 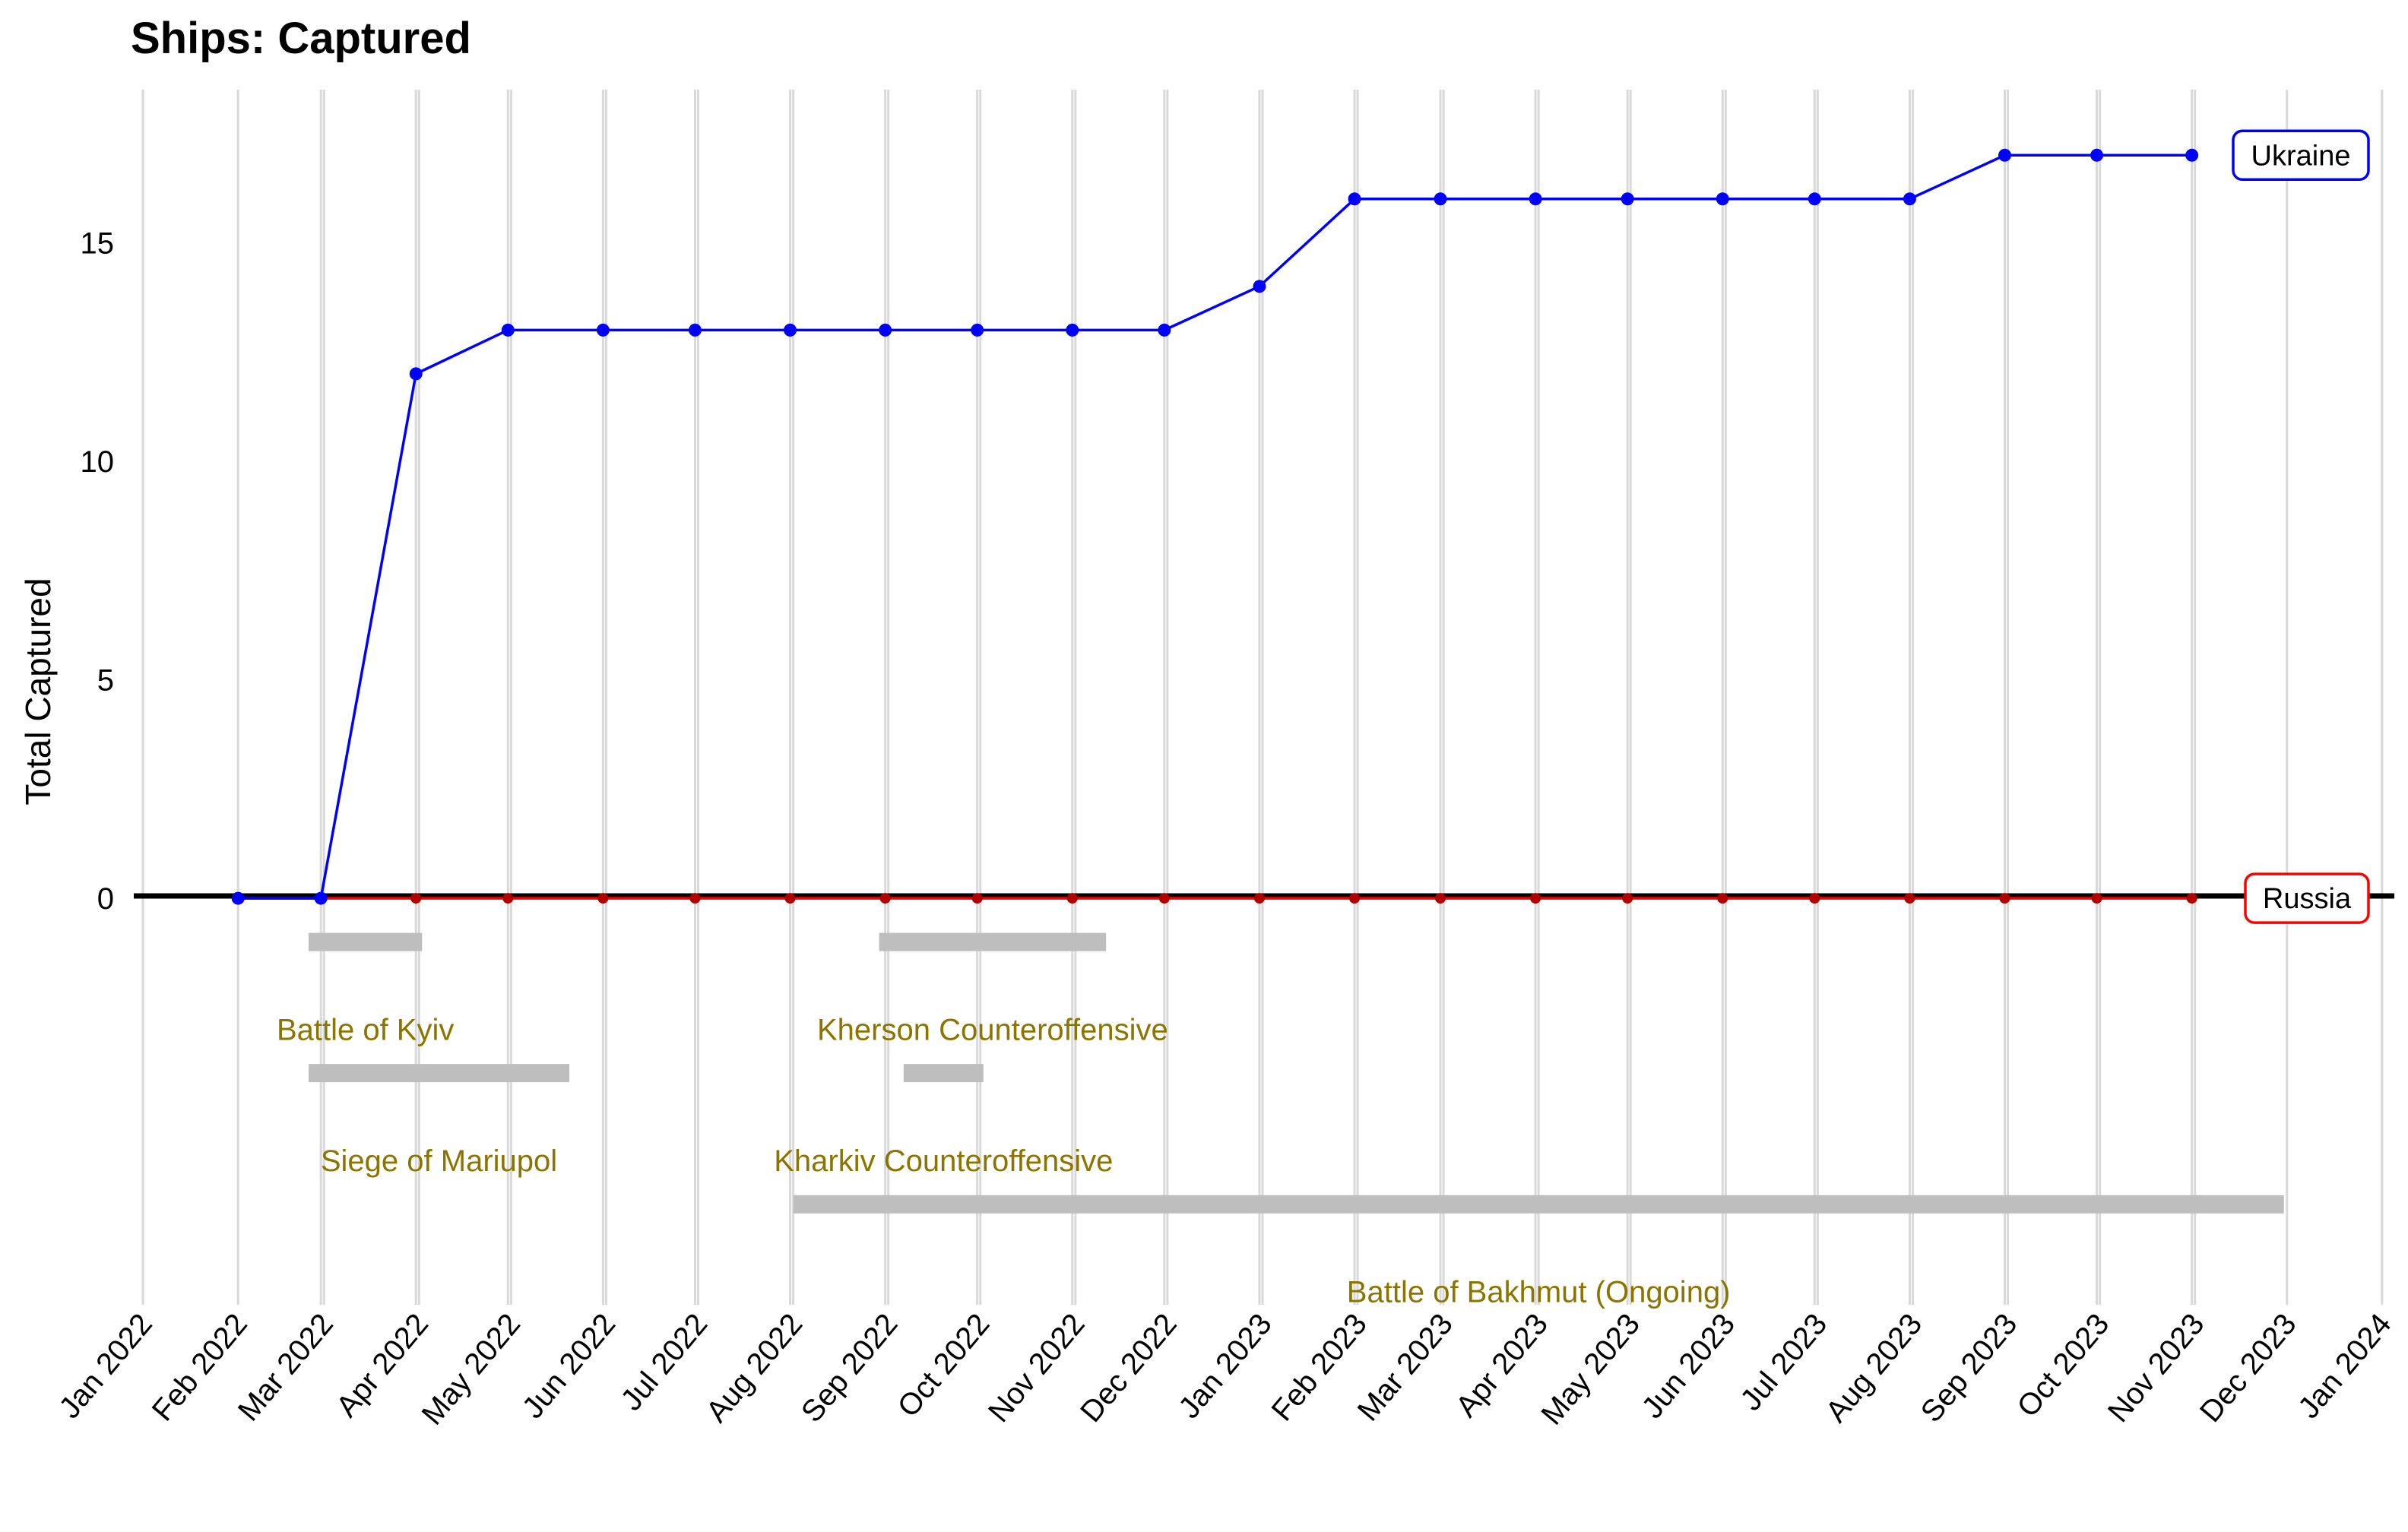 I want to click on series-label-box-russia, so click(x=2307, y=898).